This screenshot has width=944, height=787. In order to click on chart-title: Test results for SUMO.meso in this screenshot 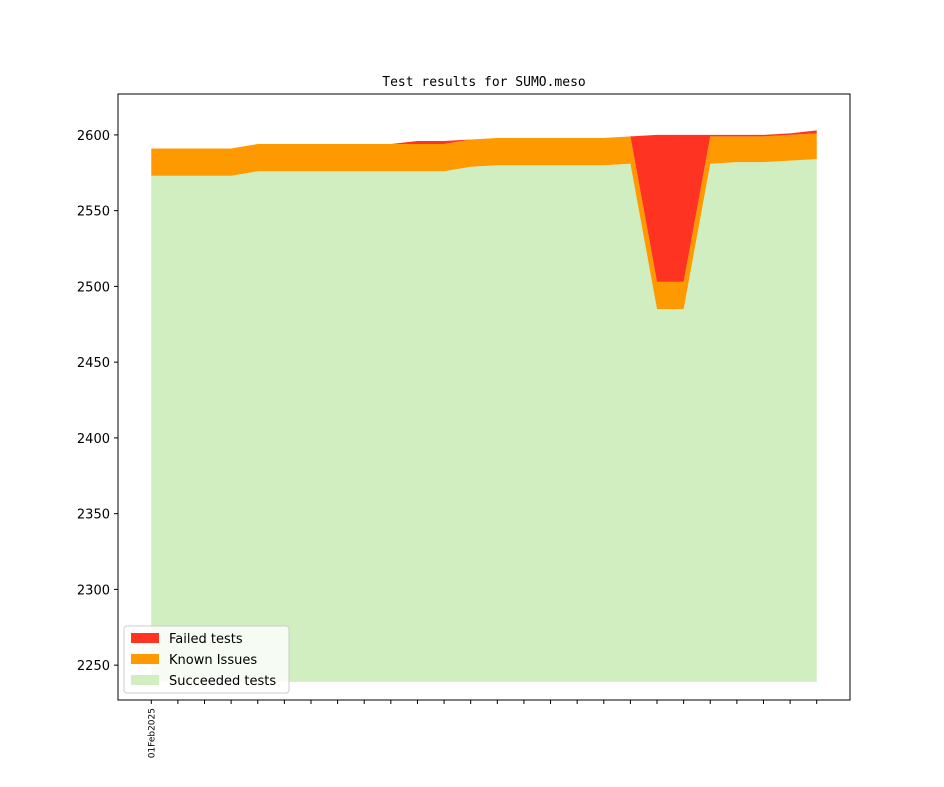, I will do `click(484, 82)`.